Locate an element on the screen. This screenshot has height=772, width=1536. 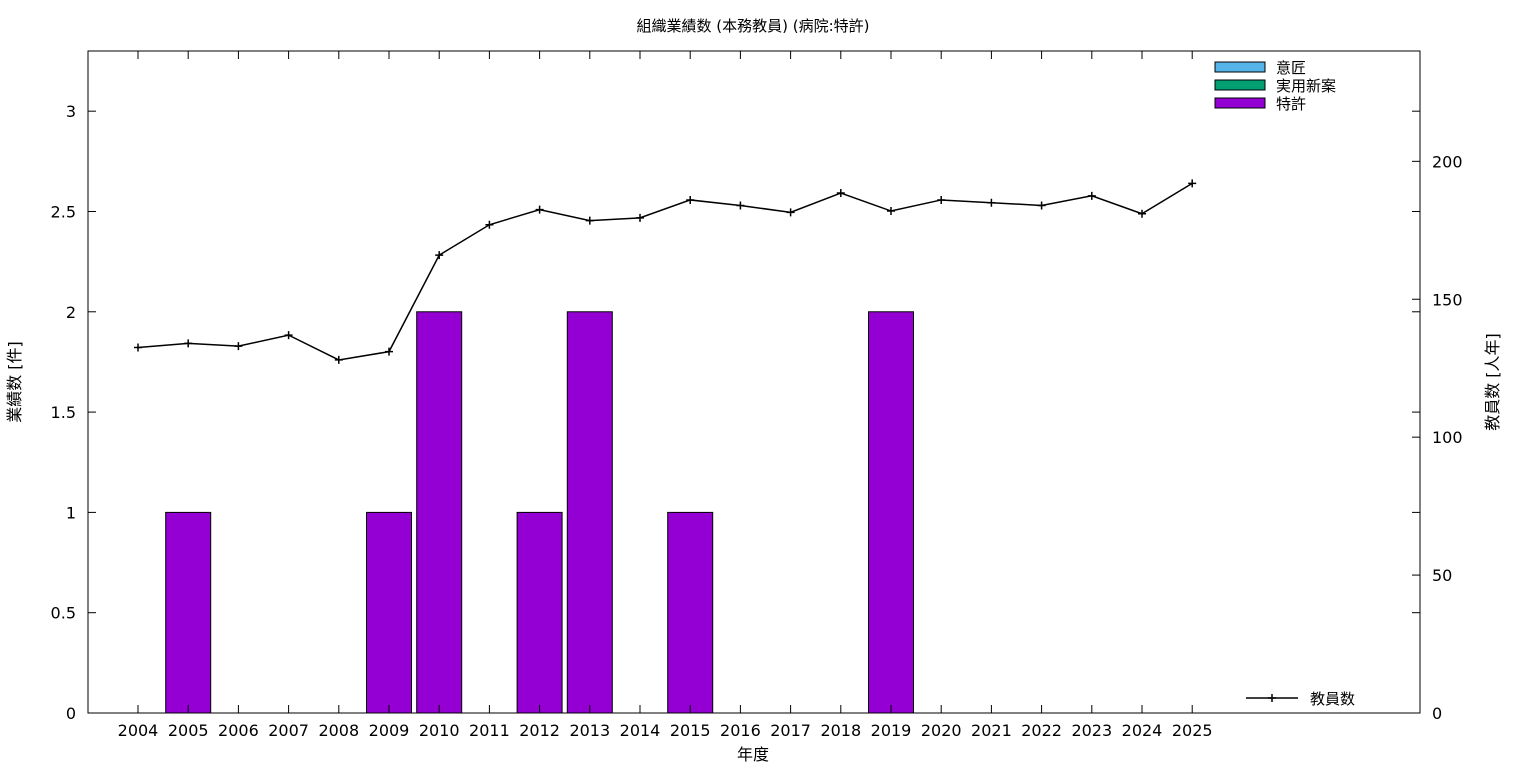
bar-2-2009 is located at coordinates (389, 612).